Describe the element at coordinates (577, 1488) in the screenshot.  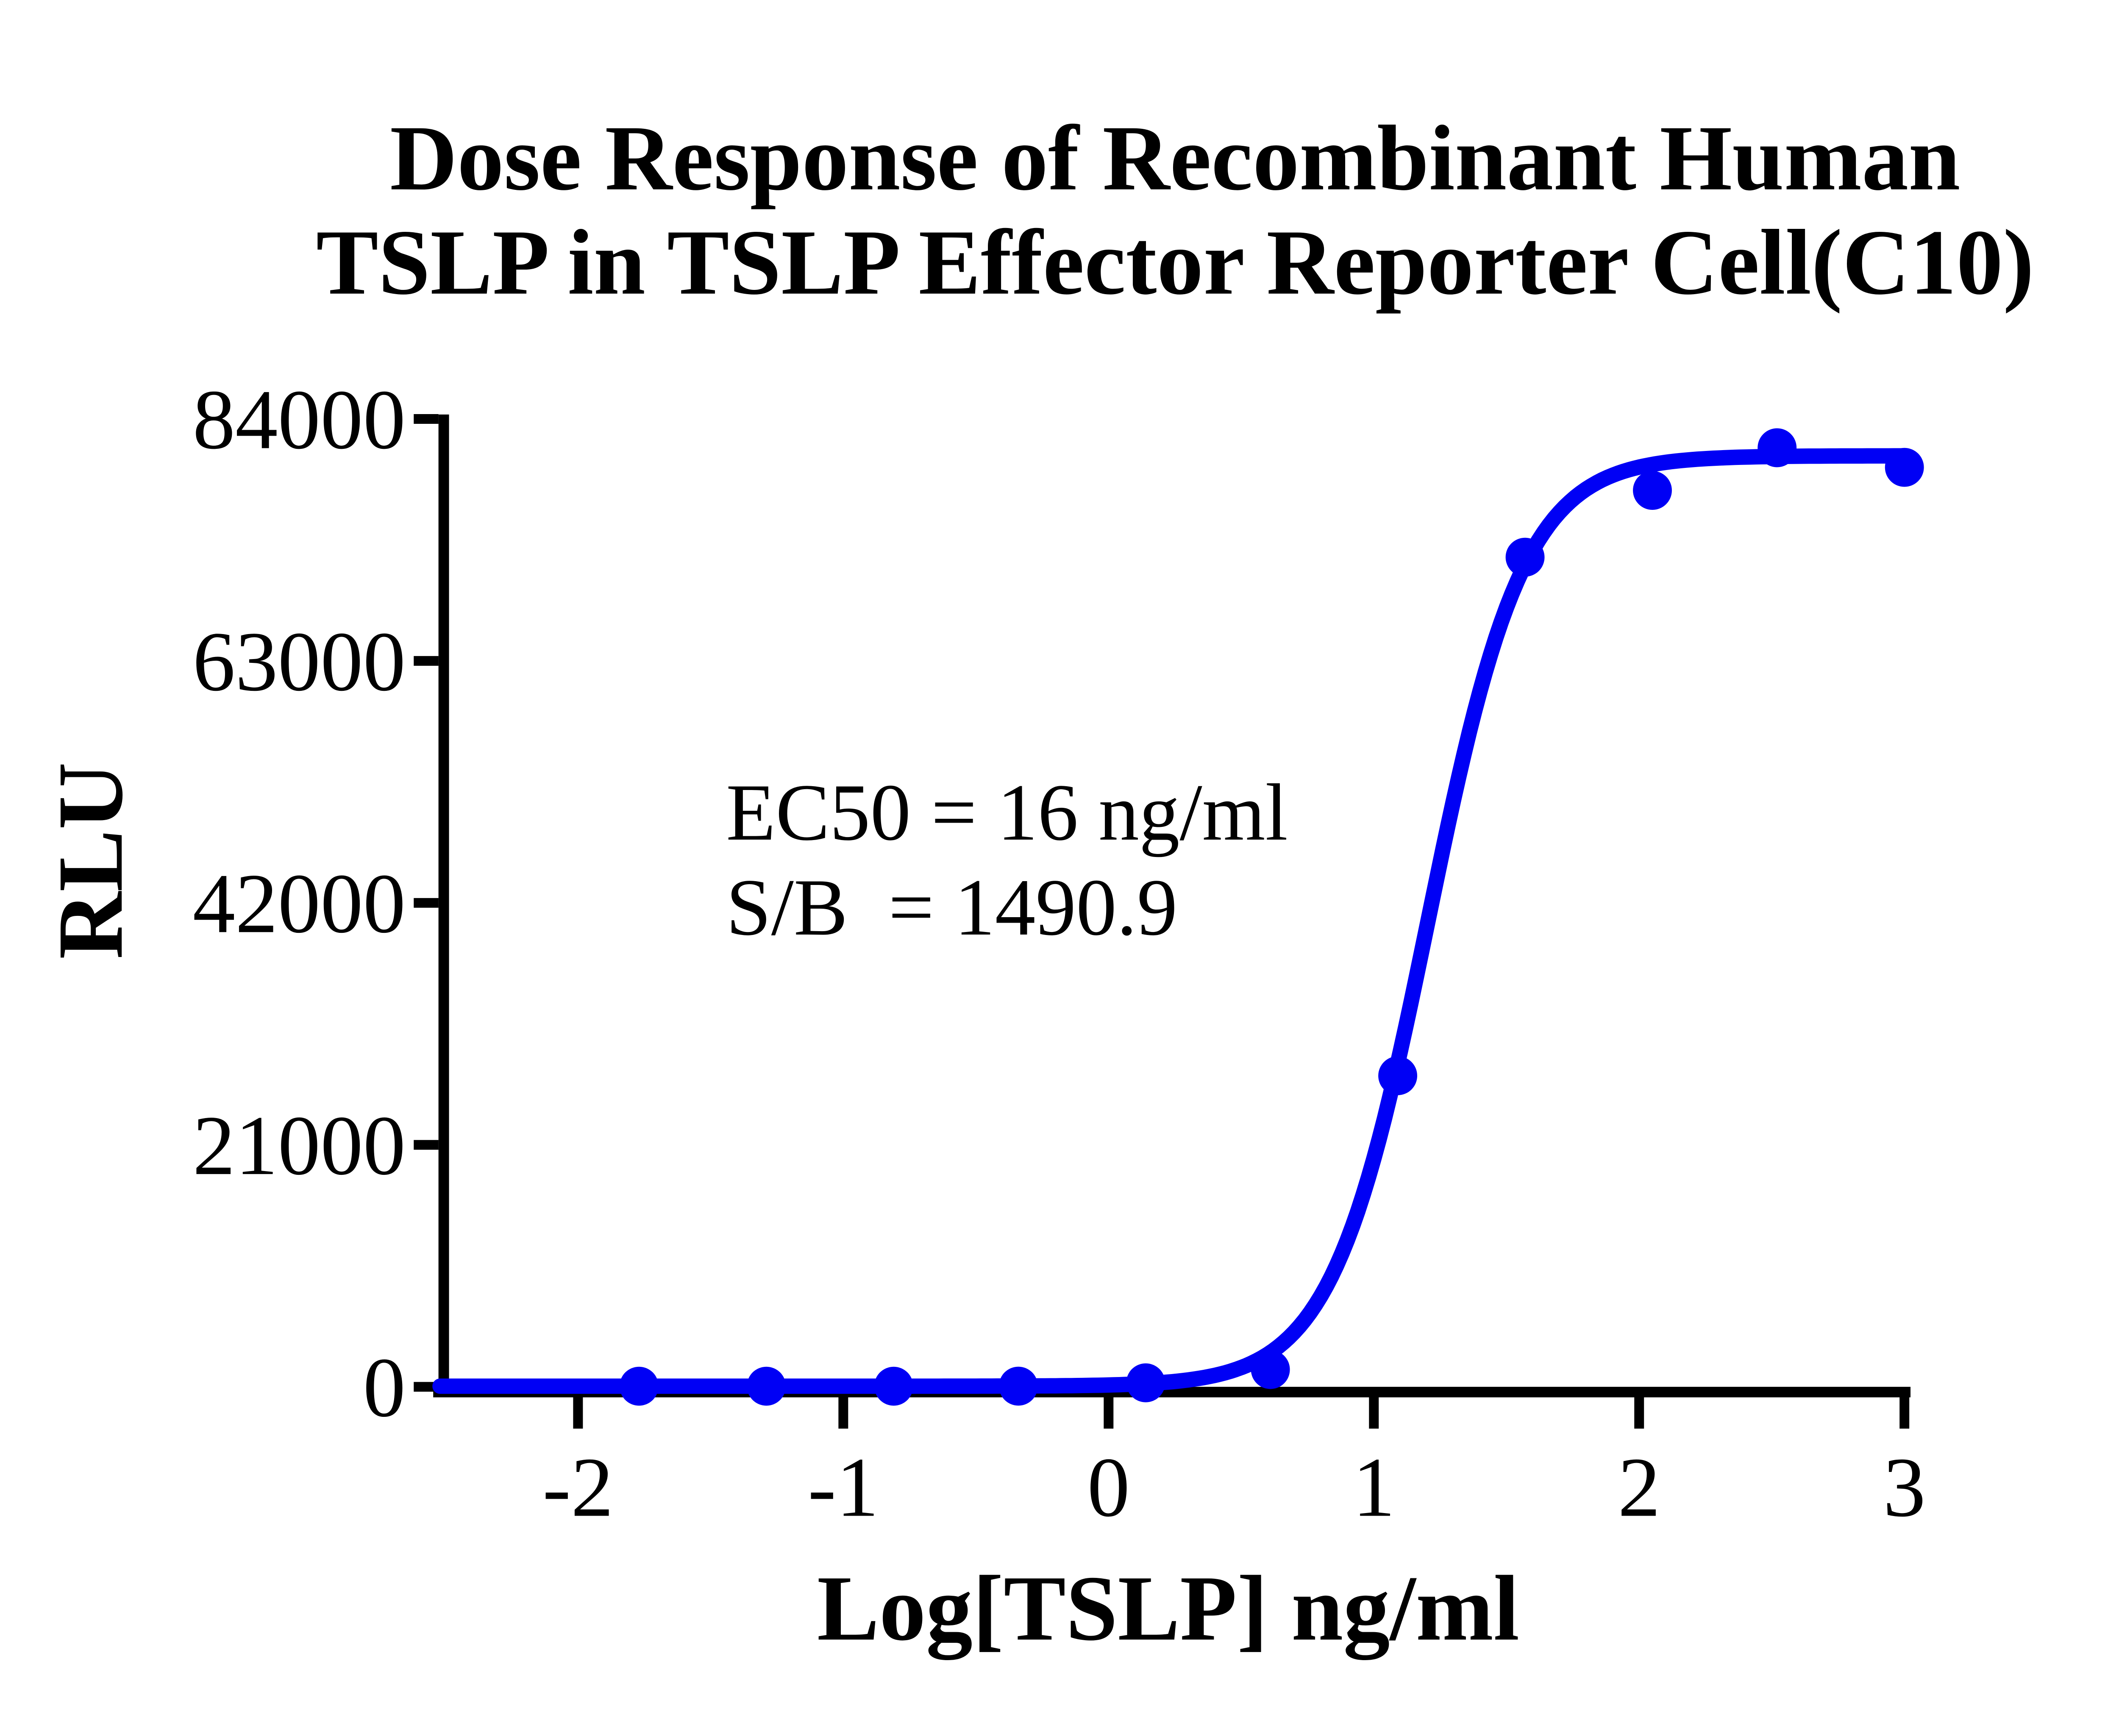
I see `x-tick-label: -2` at that location.